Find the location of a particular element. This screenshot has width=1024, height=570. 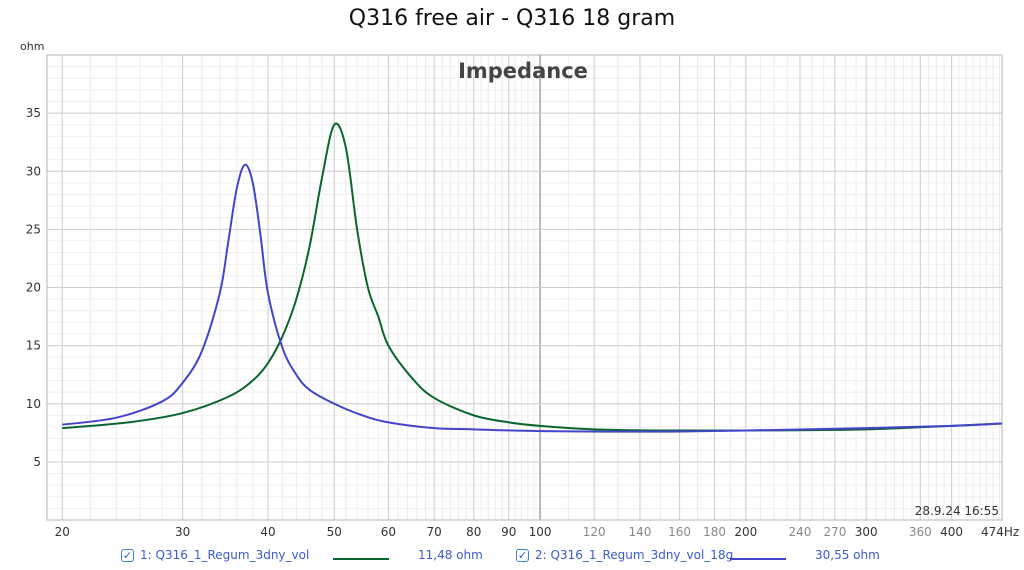

legend-item-2: ✓ 2: Q316_1_Regum_3dny_vol_18g is located at coordinates (624, 555).